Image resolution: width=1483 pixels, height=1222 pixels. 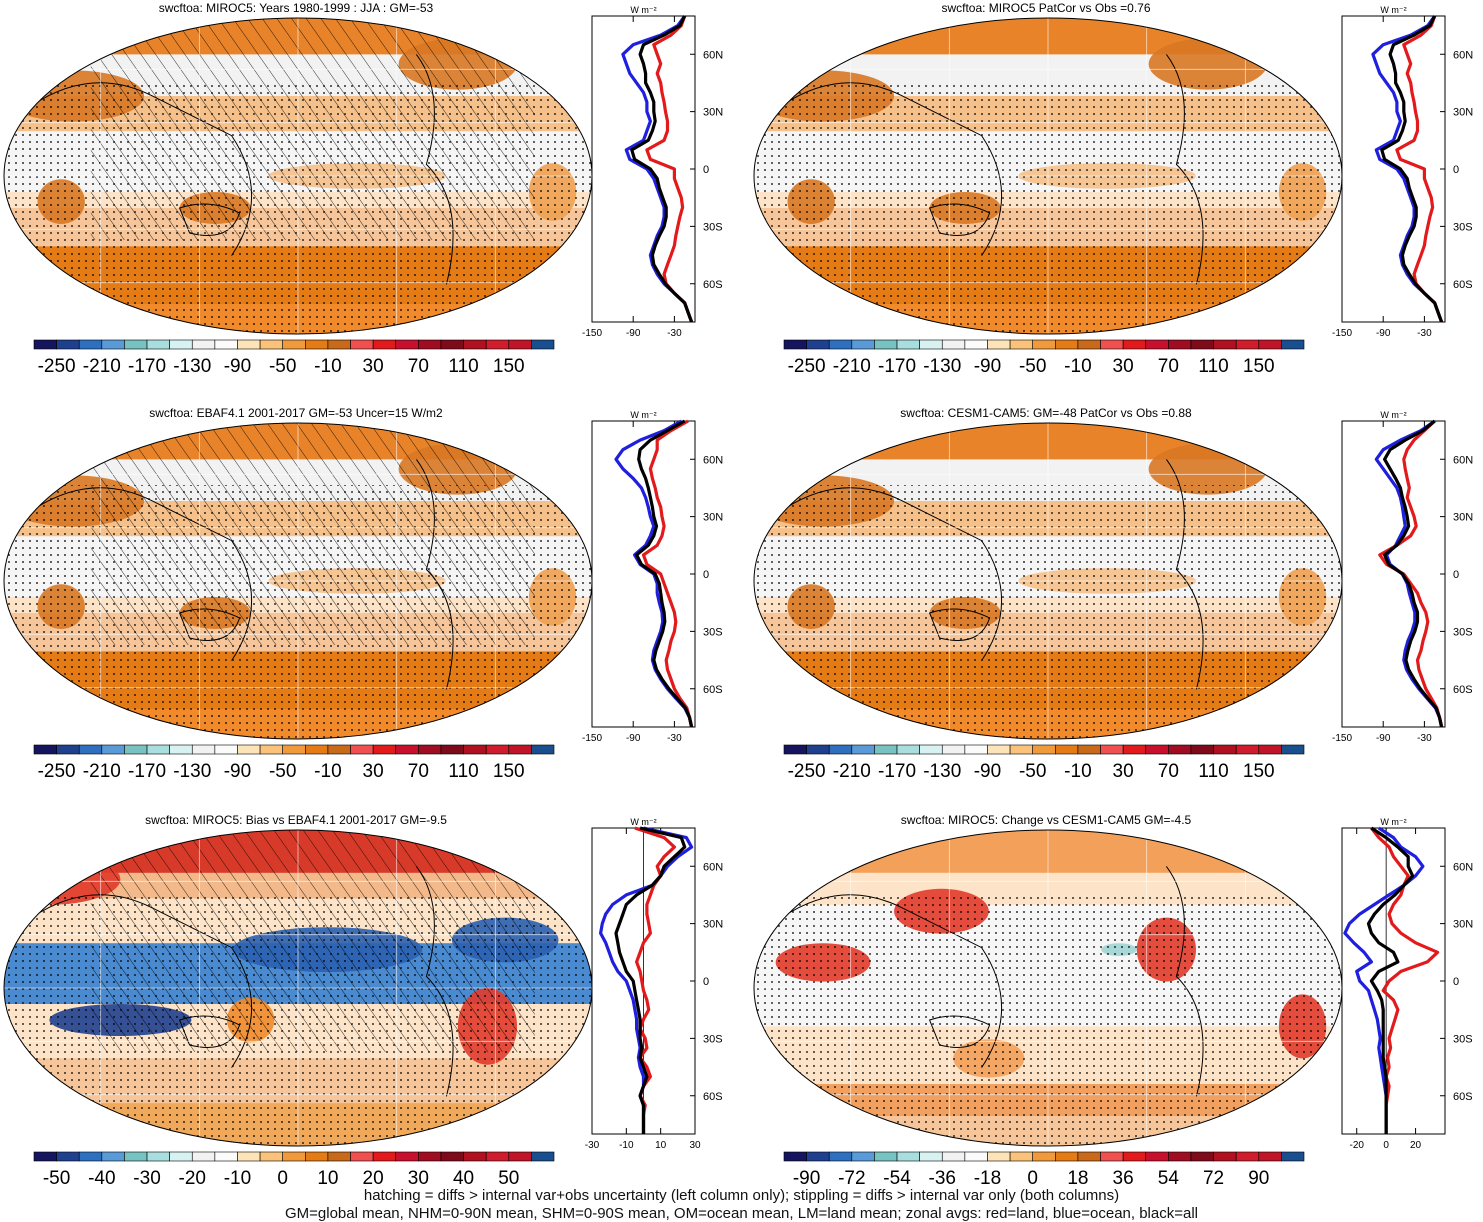 I want to click on zonal-mean-plot: W m⁻² -150 -90 -30 60N 30N 0 30S 60S, so click(x=652, y=577).